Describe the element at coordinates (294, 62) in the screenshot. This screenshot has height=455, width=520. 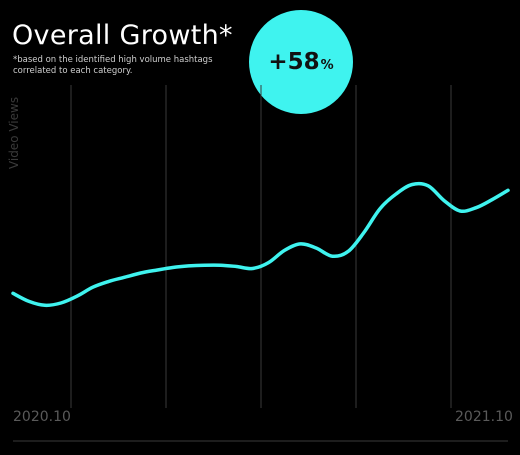
I see `growth-value: +58` at that location.